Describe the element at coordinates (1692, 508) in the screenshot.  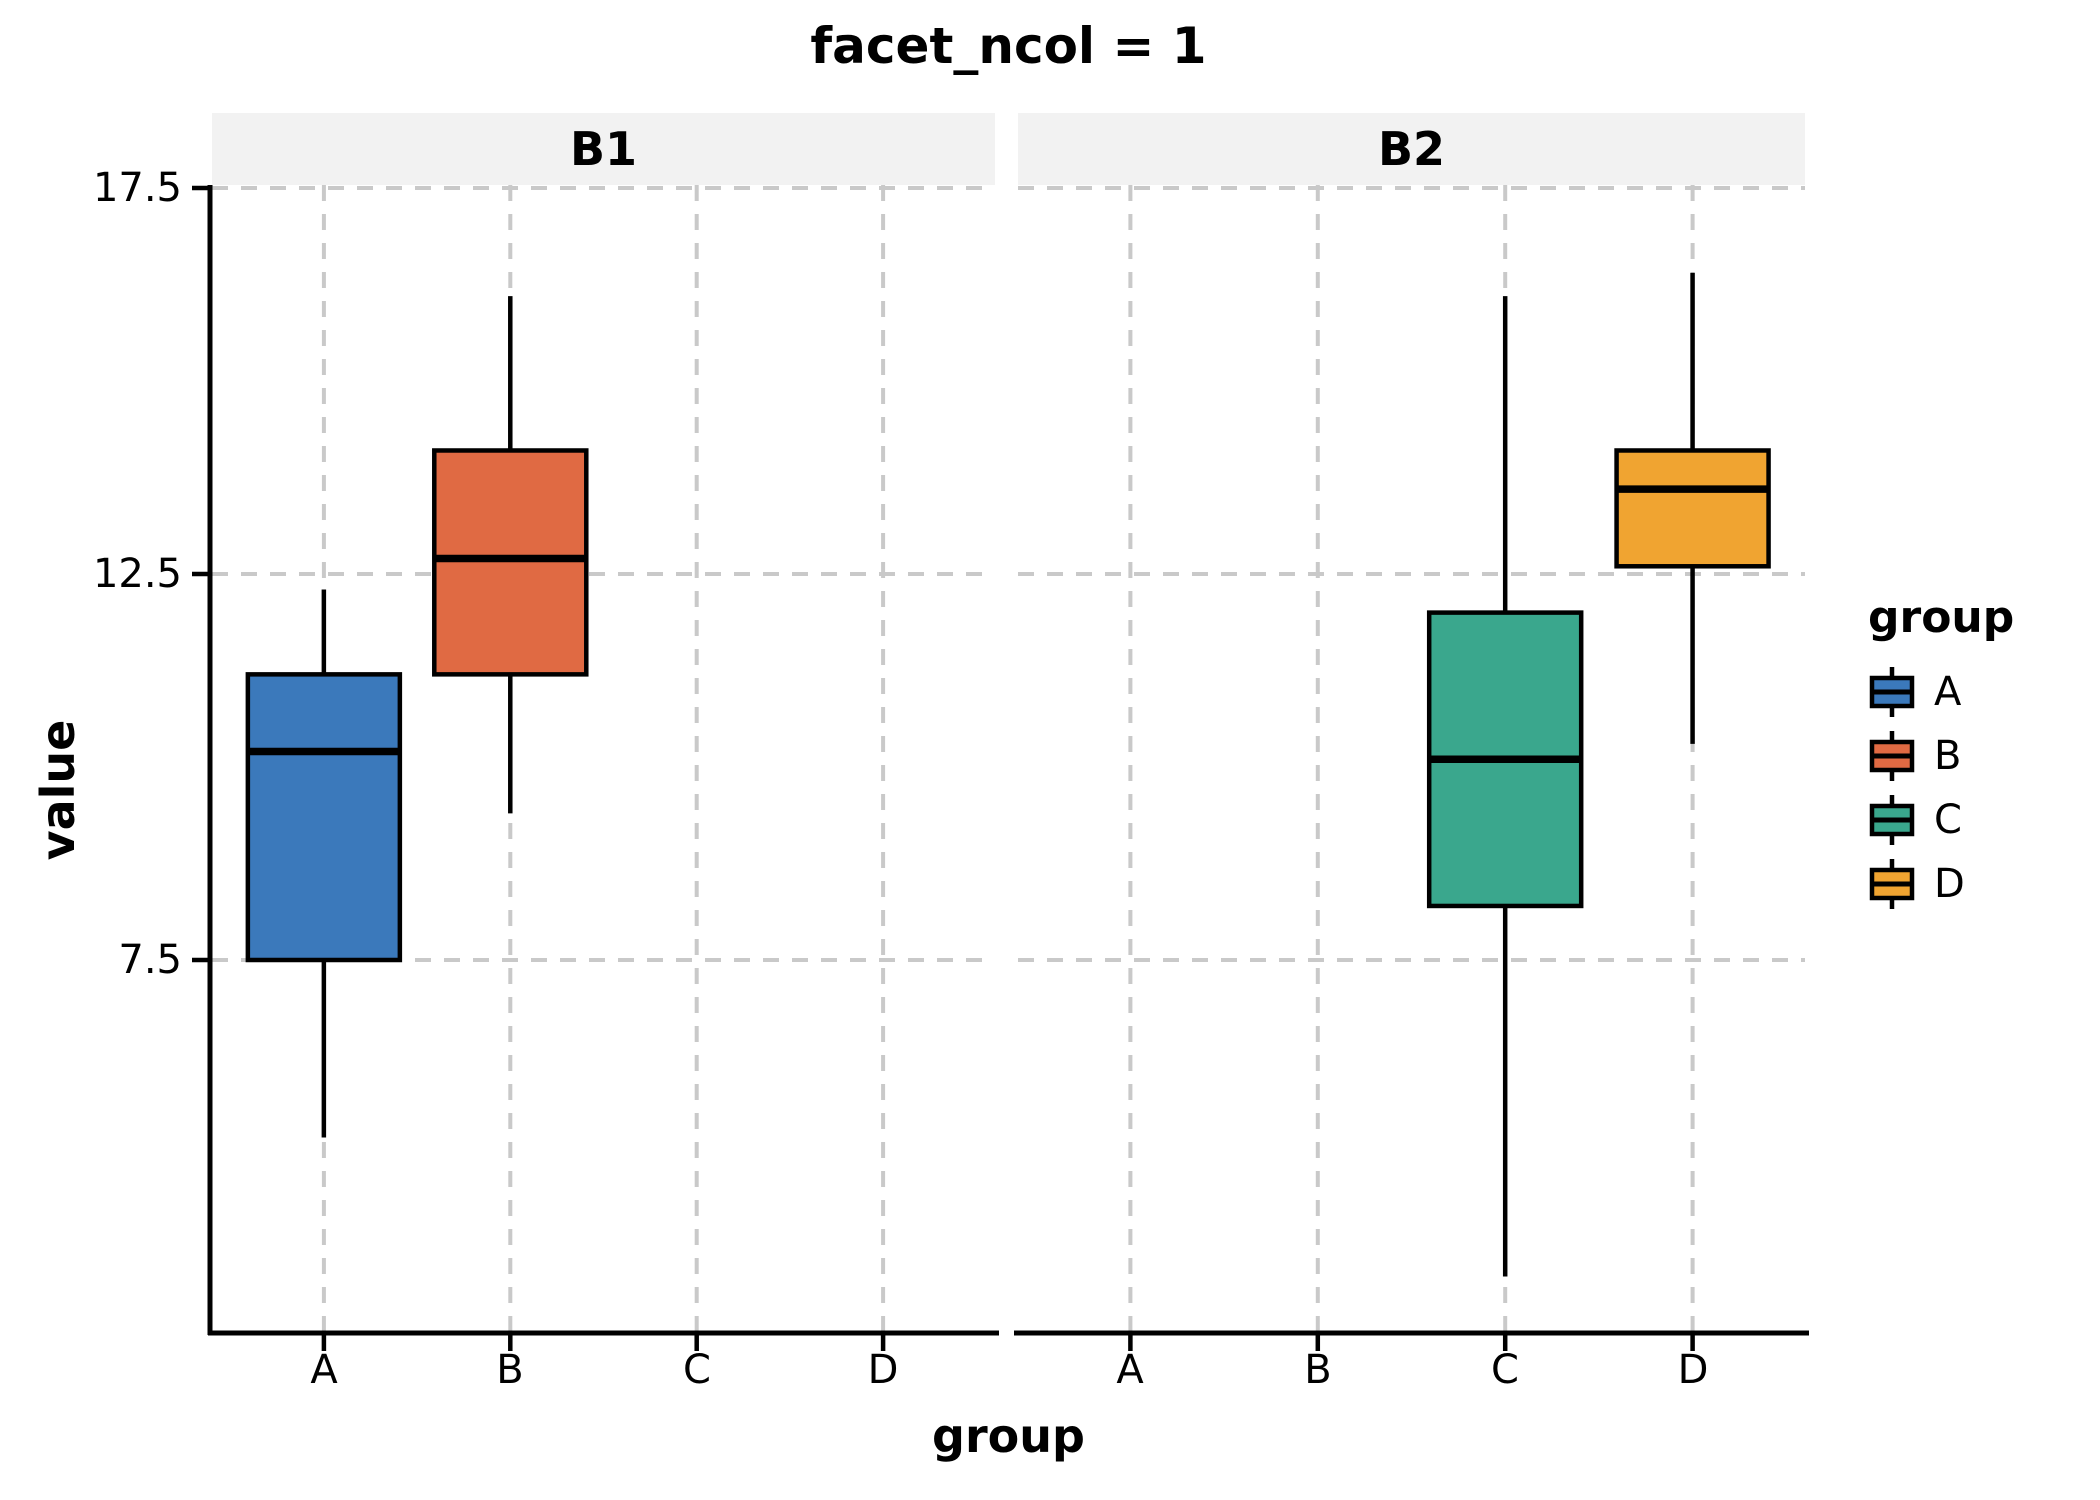
I see `box-D` at that location.